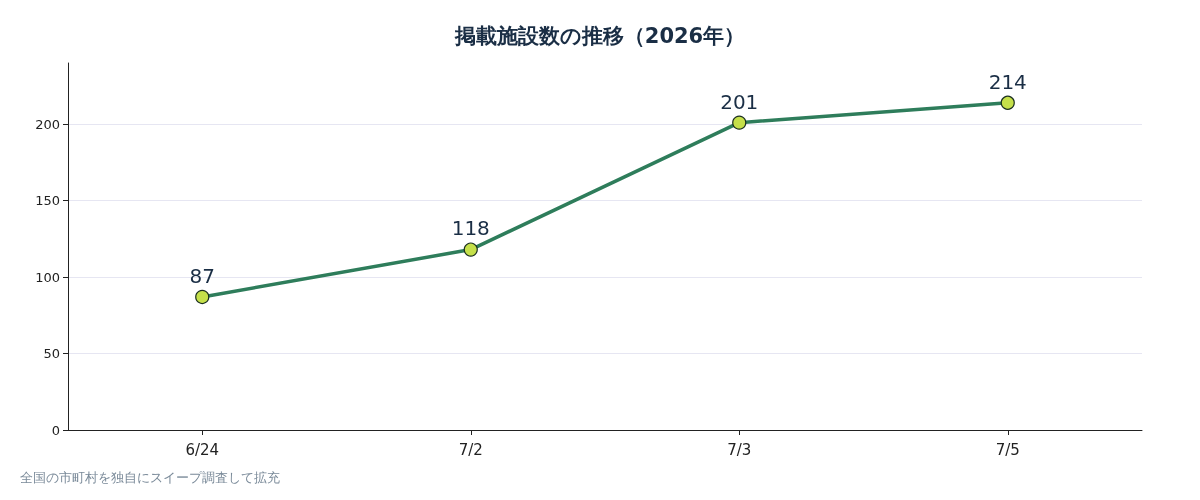 Image resolution: width=1200 pixels, height=500 pixels. I want to click on data-label: 201, so click(739, 101).